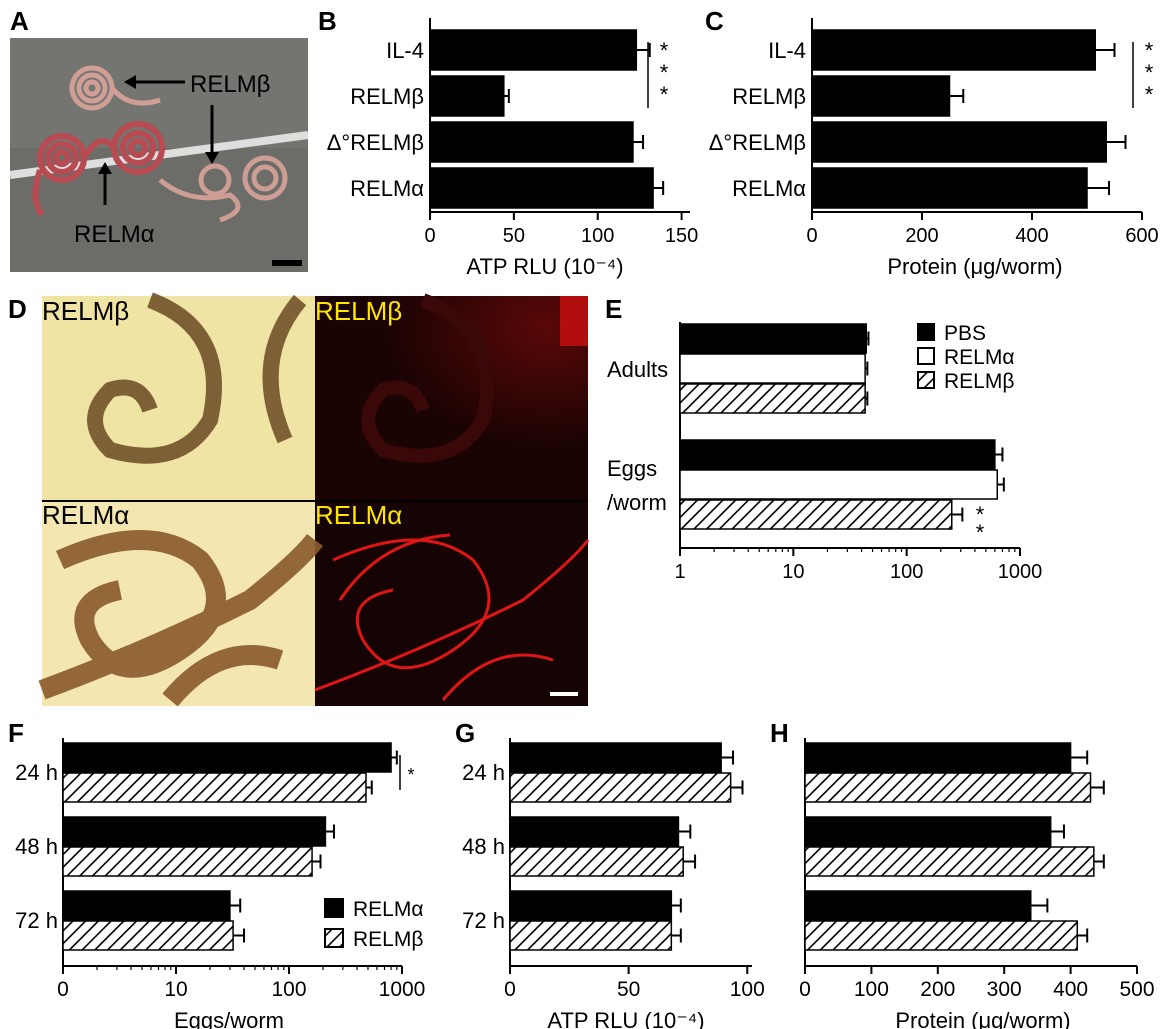  What do you see at coordinates (613, 309) in the screenshot?
I see `panel-letter-e: E` at bounding box center [613, 309].